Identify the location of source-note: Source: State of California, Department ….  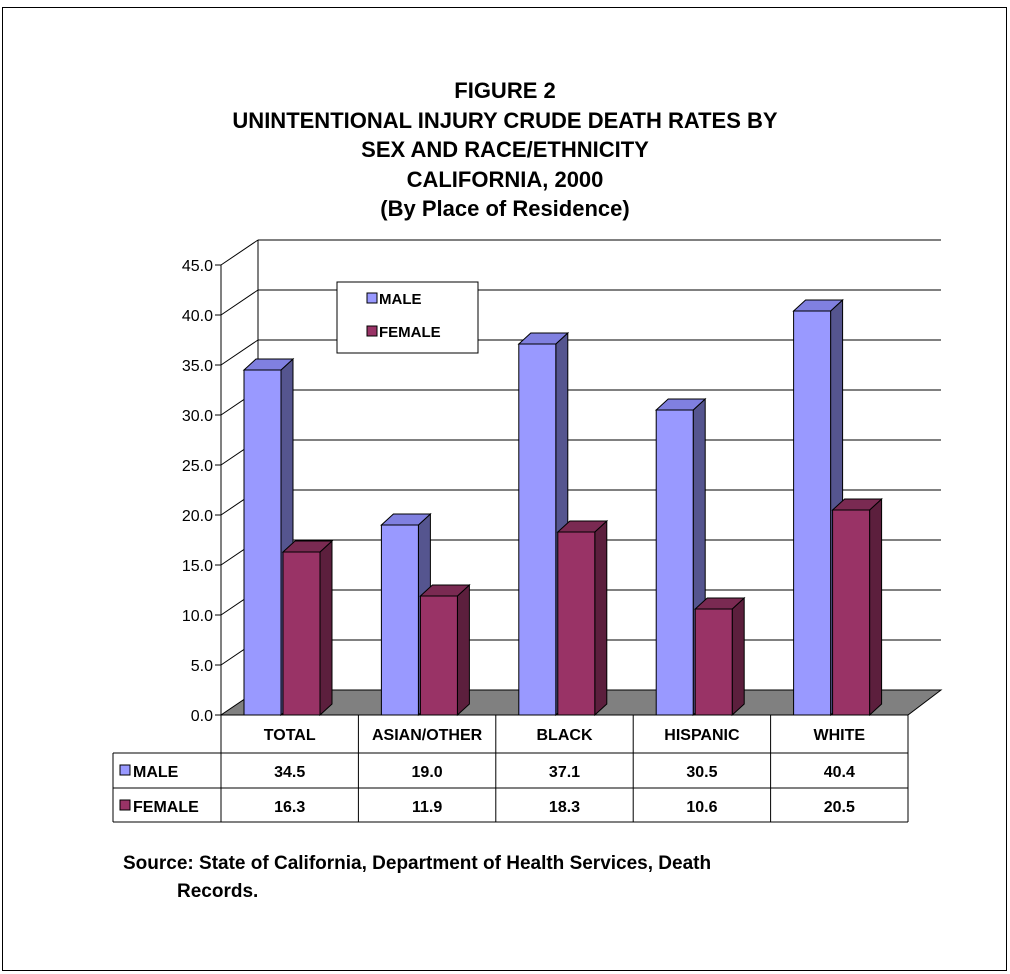
(483, 878).